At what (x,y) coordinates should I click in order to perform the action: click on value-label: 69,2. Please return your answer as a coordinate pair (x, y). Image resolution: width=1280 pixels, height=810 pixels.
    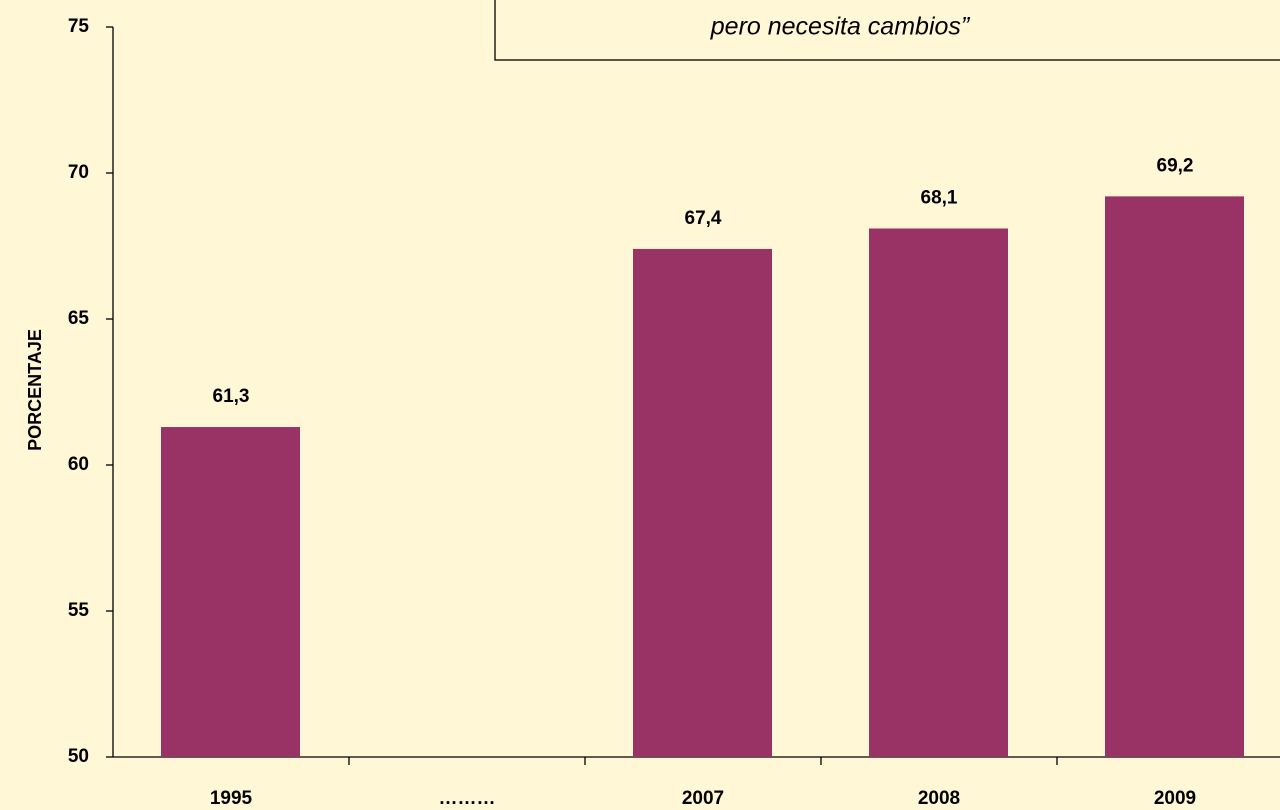
    Looking at the image, I should click on (1175, 165).